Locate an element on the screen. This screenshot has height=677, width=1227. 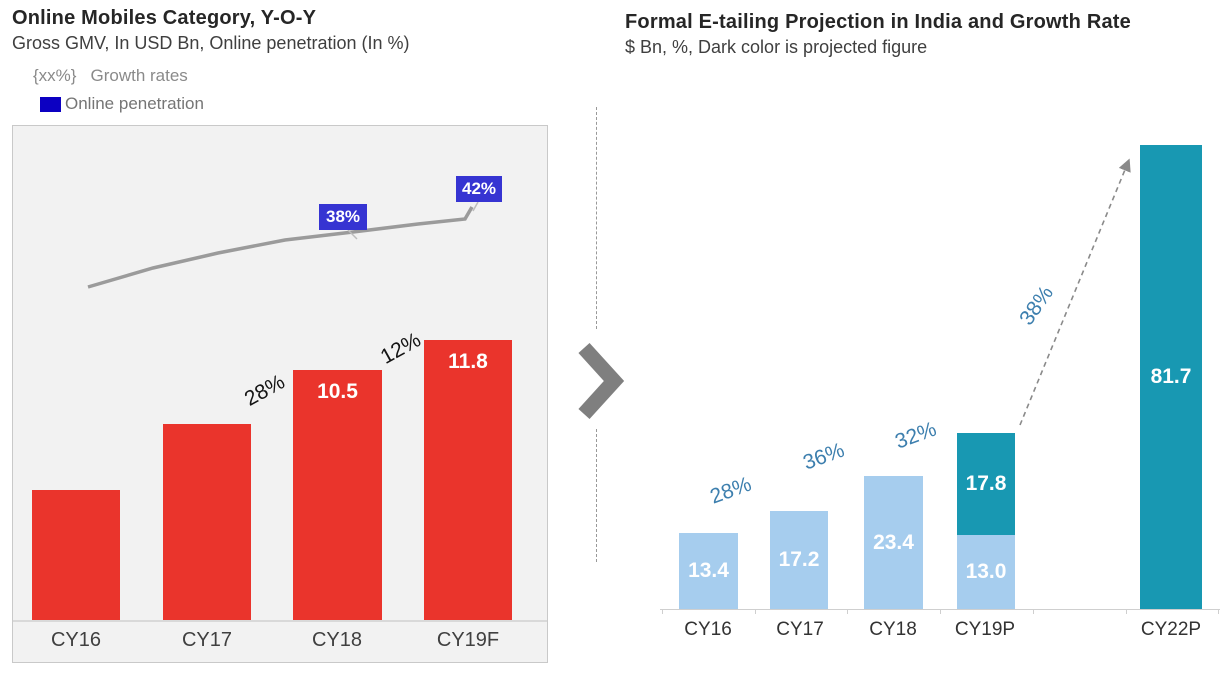
bar-cy19p-actual-segment: 13.0 is located at coordinates (986, 572).